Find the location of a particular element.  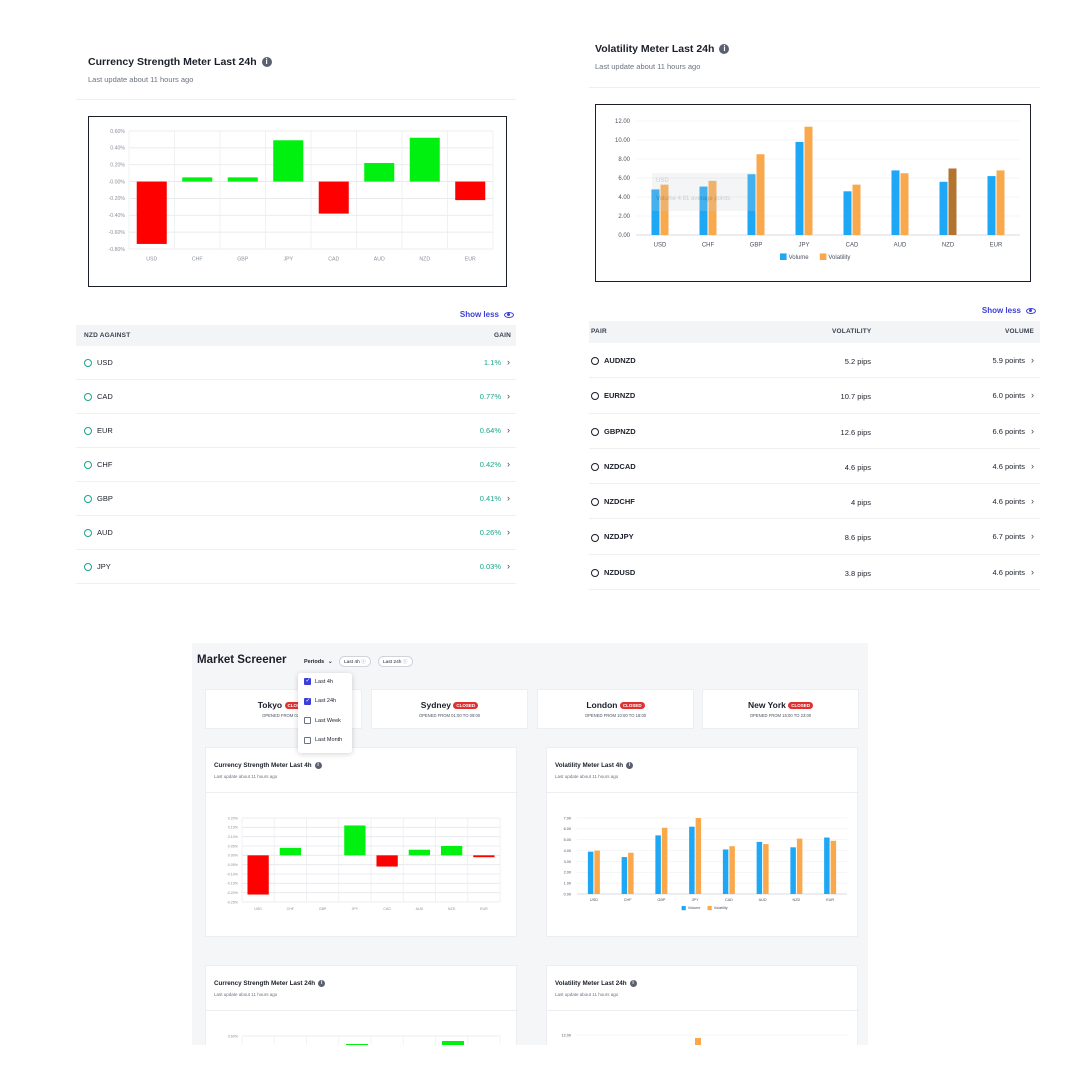

table-row: AUD 0.26% › is located at coordinates (296, 533).